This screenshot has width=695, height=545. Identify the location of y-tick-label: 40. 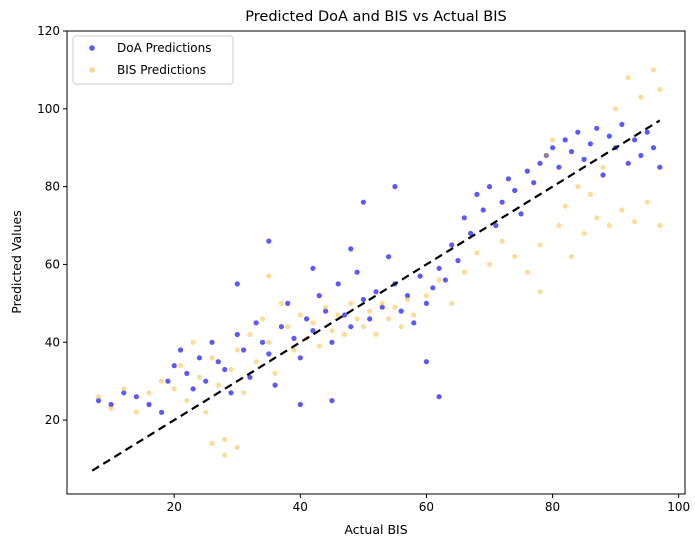
(52, 342).